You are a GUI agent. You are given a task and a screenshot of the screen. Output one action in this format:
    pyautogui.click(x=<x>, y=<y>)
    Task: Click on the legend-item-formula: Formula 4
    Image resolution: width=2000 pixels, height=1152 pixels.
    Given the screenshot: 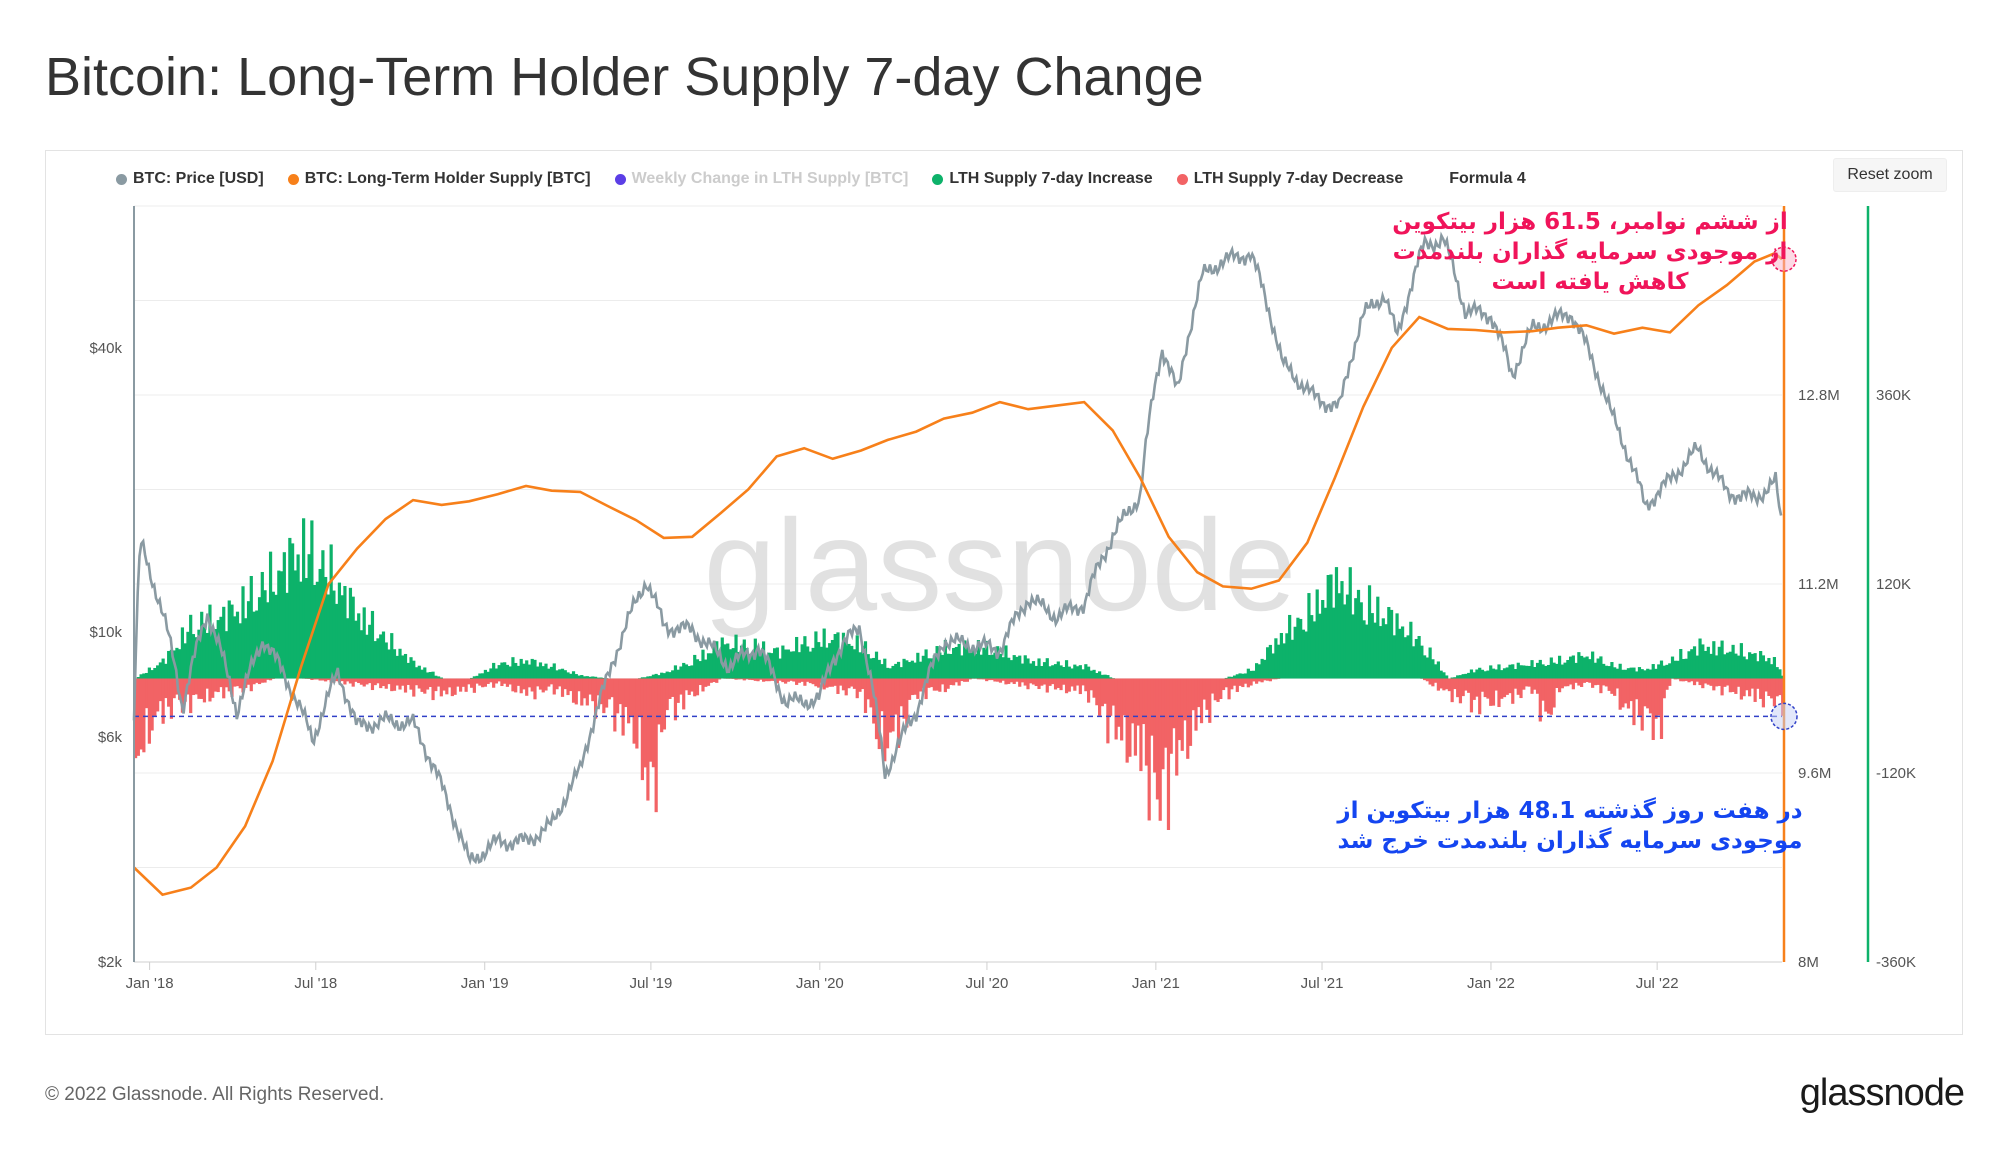 What is the action you would take?
    pyautogui.click(x=1487, y=179)
    